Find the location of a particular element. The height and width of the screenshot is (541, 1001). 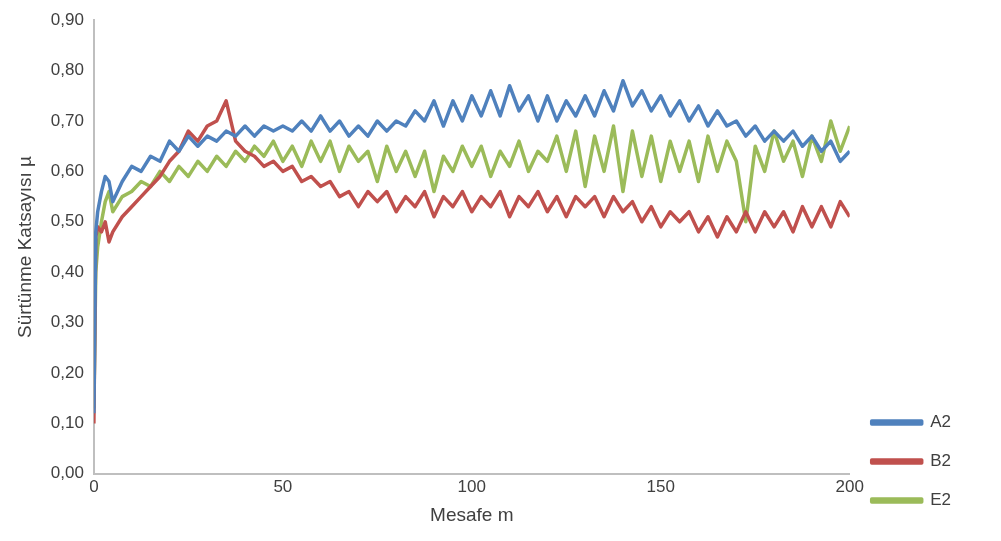

y-tick-label: 0,80 is located at coordinates (67, 70).